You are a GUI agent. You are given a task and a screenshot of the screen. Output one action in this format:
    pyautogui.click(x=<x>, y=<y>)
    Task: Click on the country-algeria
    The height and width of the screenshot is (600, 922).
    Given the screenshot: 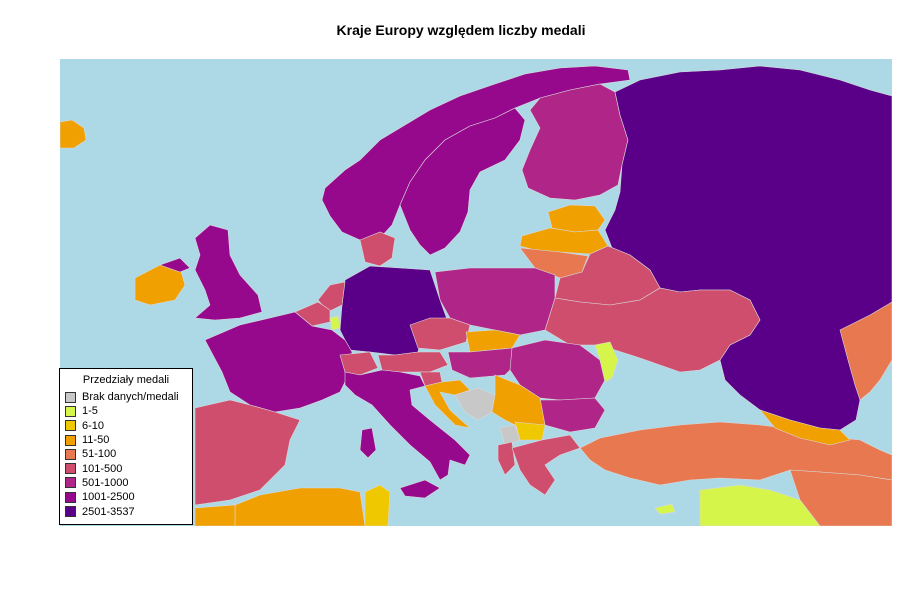 What is the action you would take?
    pyautogui.click(x=300, y=506)
    